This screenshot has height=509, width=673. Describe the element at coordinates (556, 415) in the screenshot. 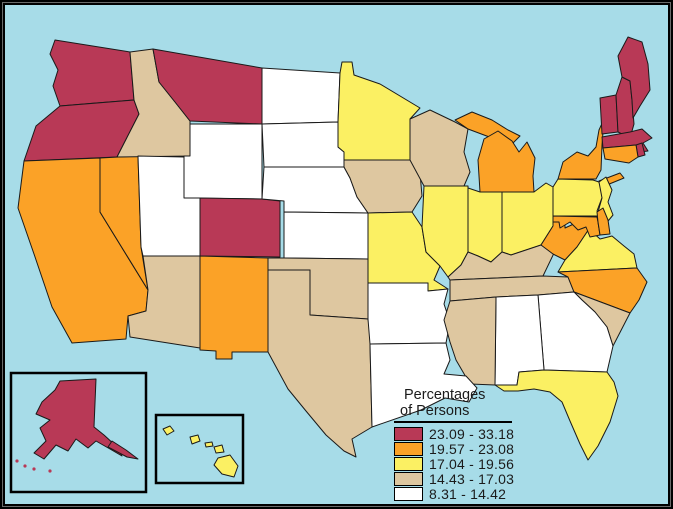

I see `state-florida` at that location.